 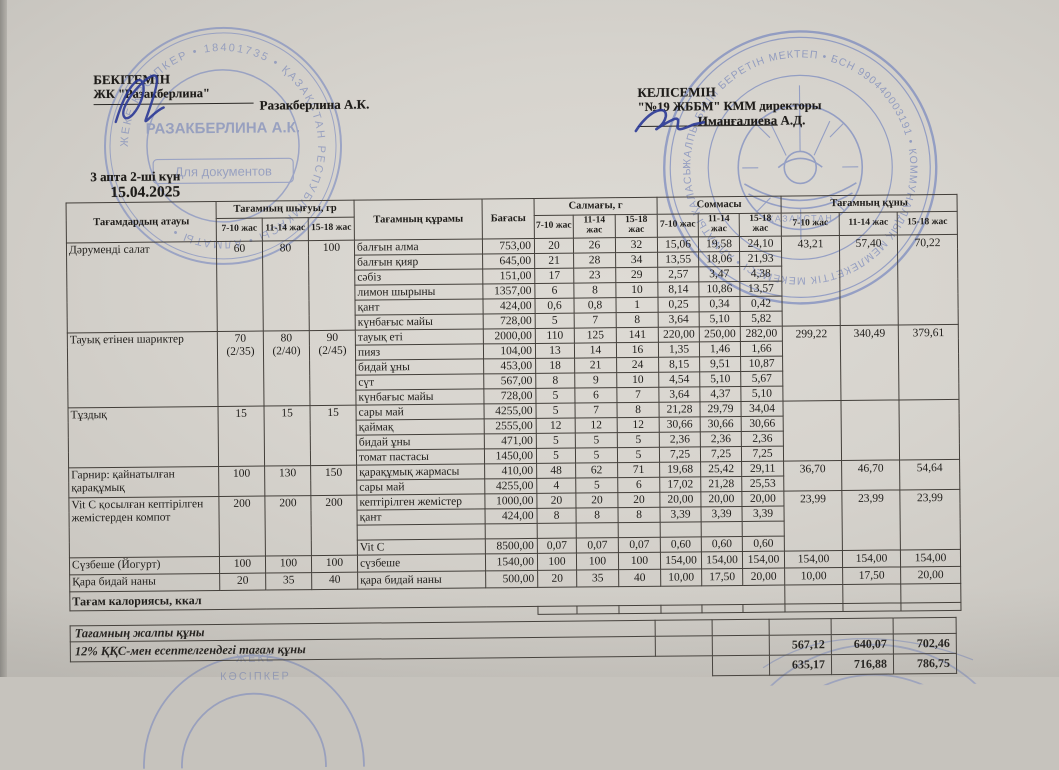 I want to click on dish-cost-cell: 10,00, so click(x=814, y=576).